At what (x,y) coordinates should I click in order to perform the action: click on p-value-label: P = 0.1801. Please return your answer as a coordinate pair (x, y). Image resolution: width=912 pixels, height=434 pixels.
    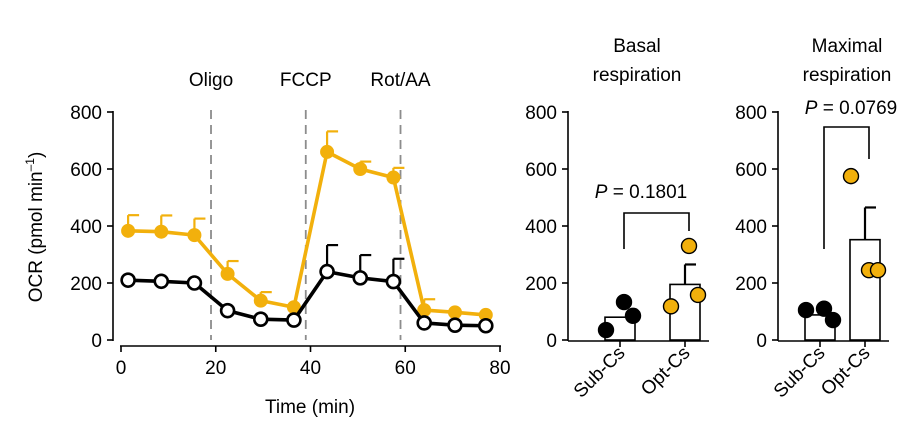
    Looking at the image, I should click on (641, 192).